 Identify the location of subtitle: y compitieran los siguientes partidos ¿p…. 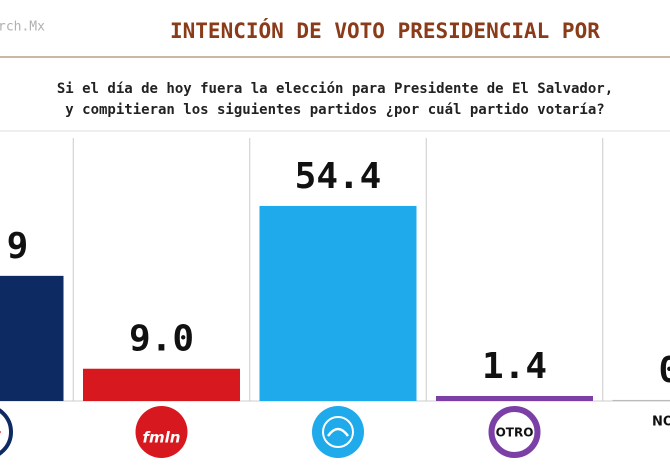
(334, 110).